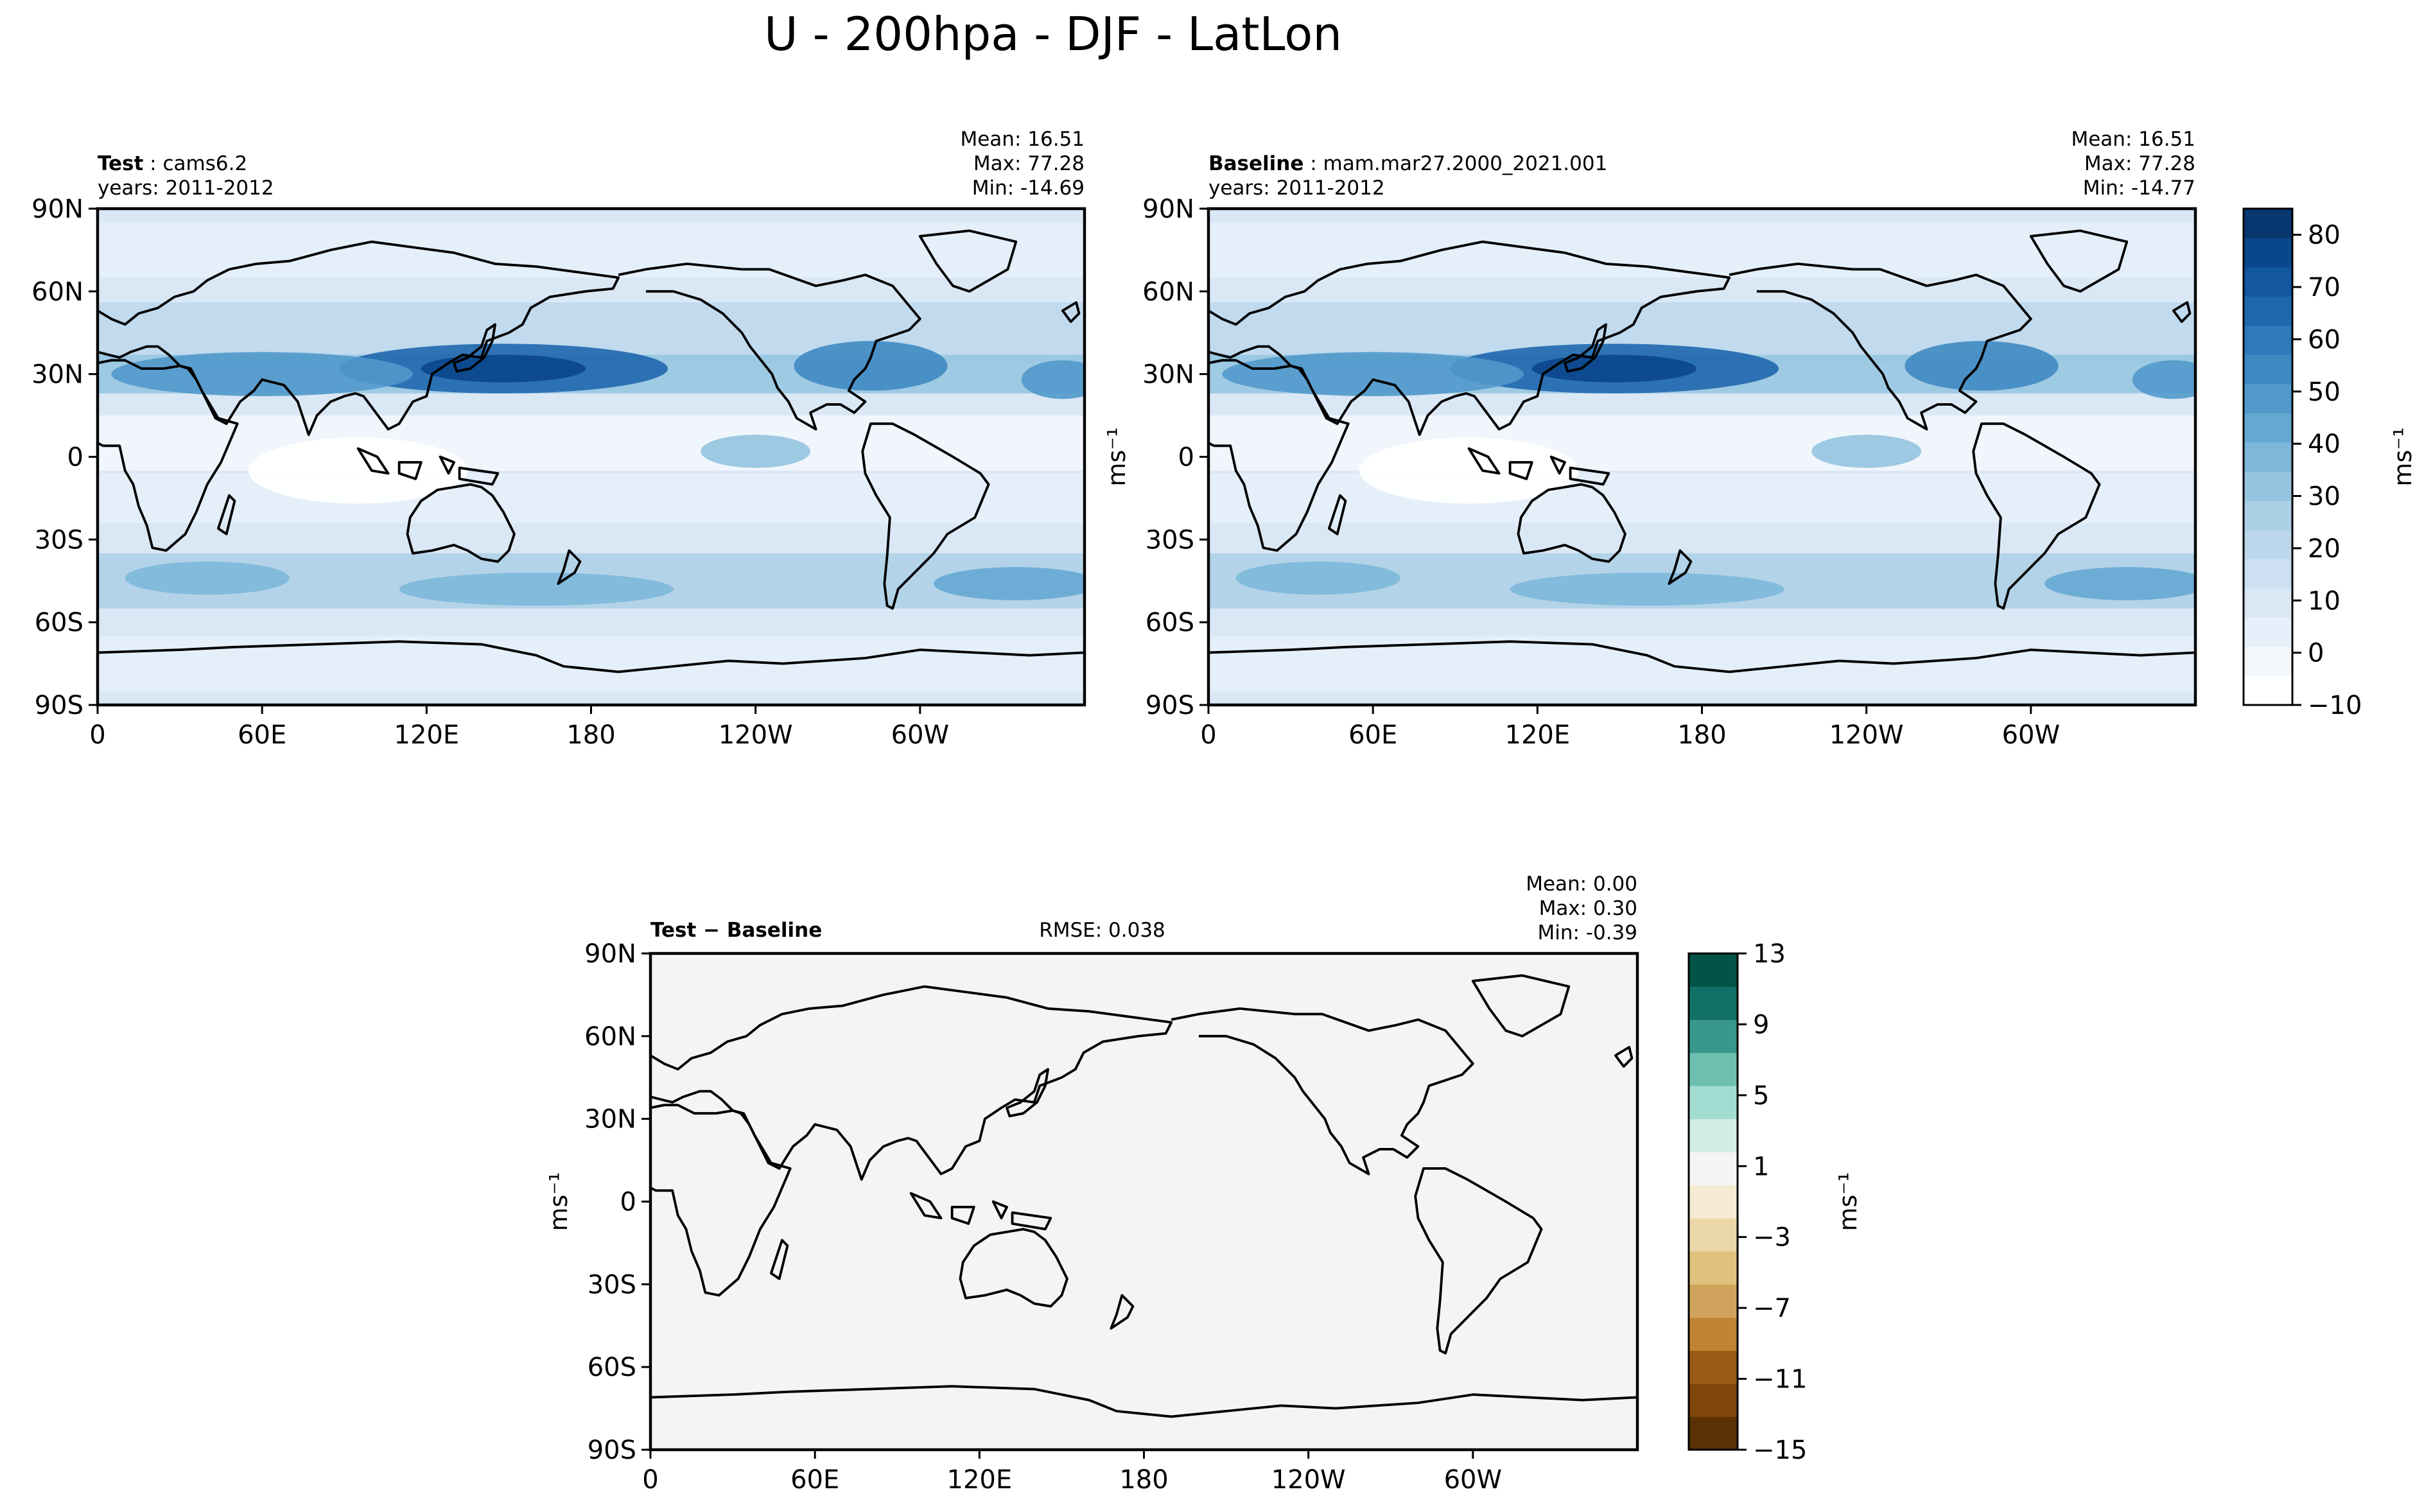 This screenshot has height=1512, width=2415. I want to click on colorbar-tick-label: 1, so click(1761, 1166).